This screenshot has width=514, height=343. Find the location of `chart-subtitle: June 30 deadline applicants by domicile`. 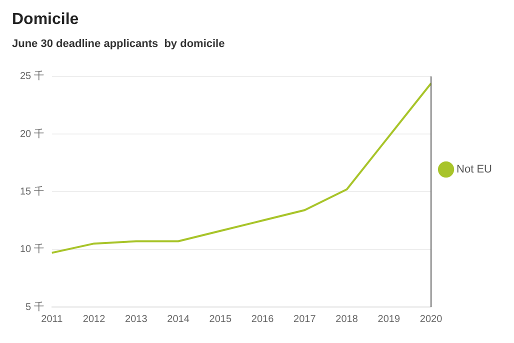

chart-subtitle: June 30 deadline applicants by domicile is located at coordinates (118, 44).